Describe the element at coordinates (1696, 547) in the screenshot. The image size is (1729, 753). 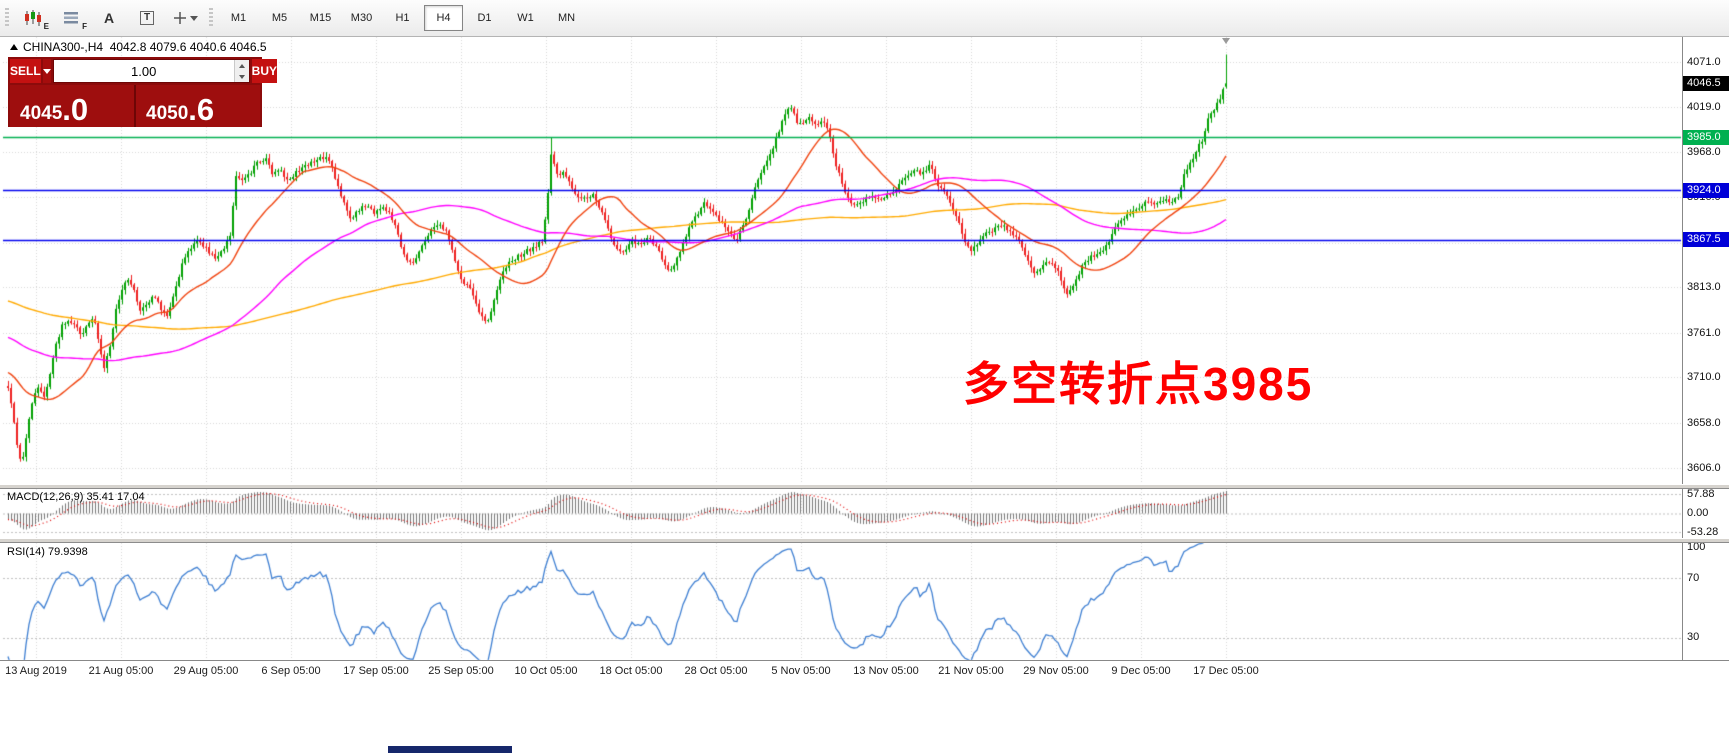
I see `rsi-scale-label: 100` at that location.